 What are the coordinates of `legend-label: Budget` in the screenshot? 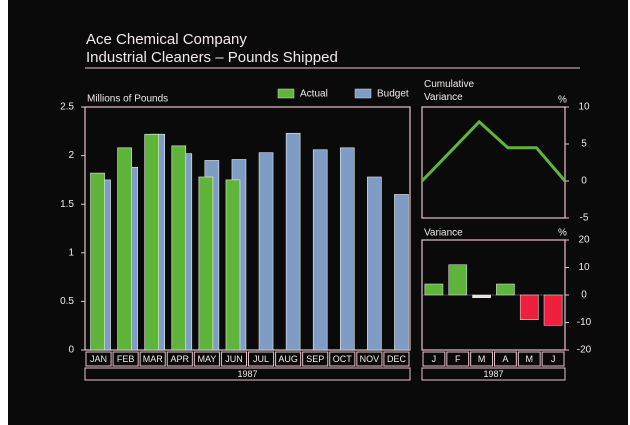 It's located at (393, 94).